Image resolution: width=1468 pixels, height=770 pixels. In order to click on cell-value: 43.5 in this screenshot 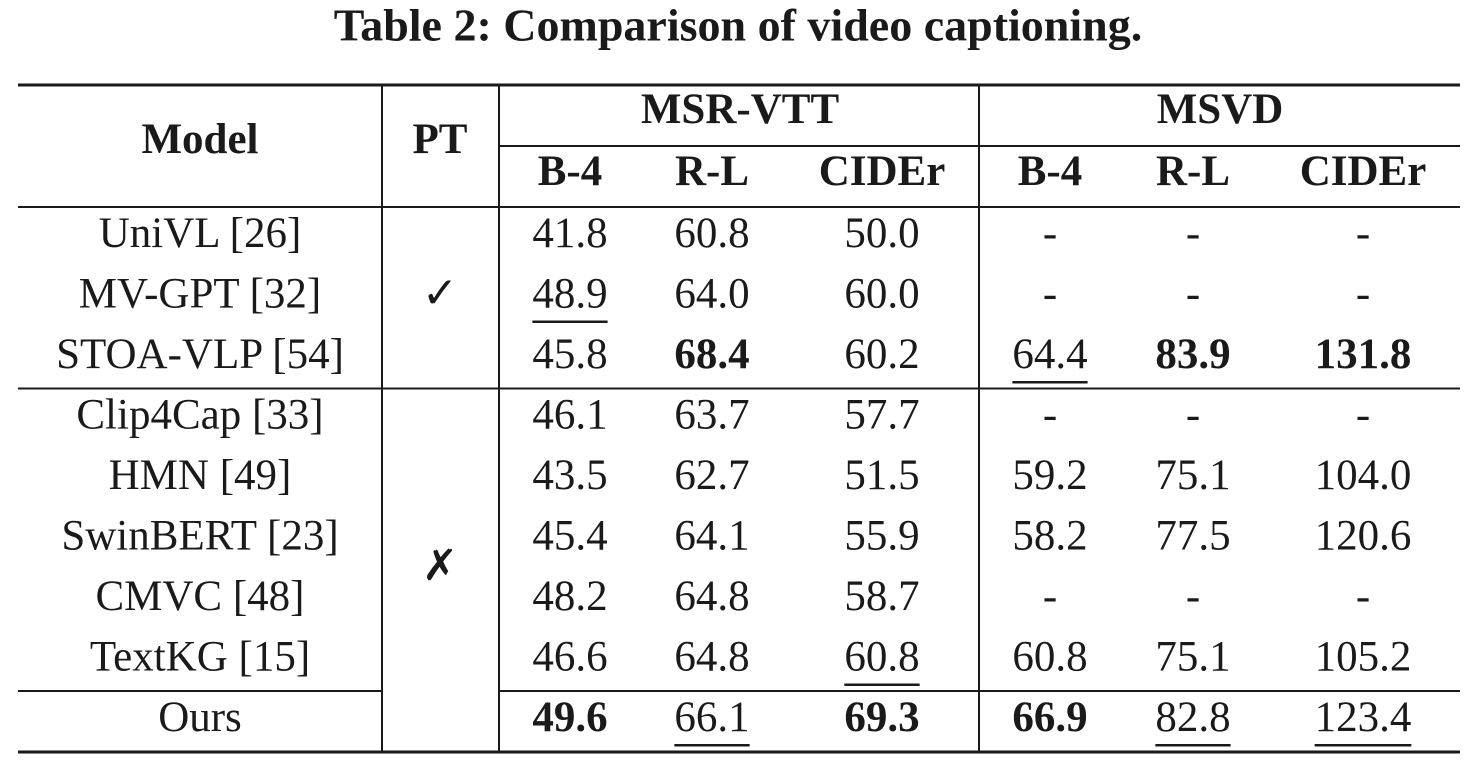, I will do `click(569, 475)`.